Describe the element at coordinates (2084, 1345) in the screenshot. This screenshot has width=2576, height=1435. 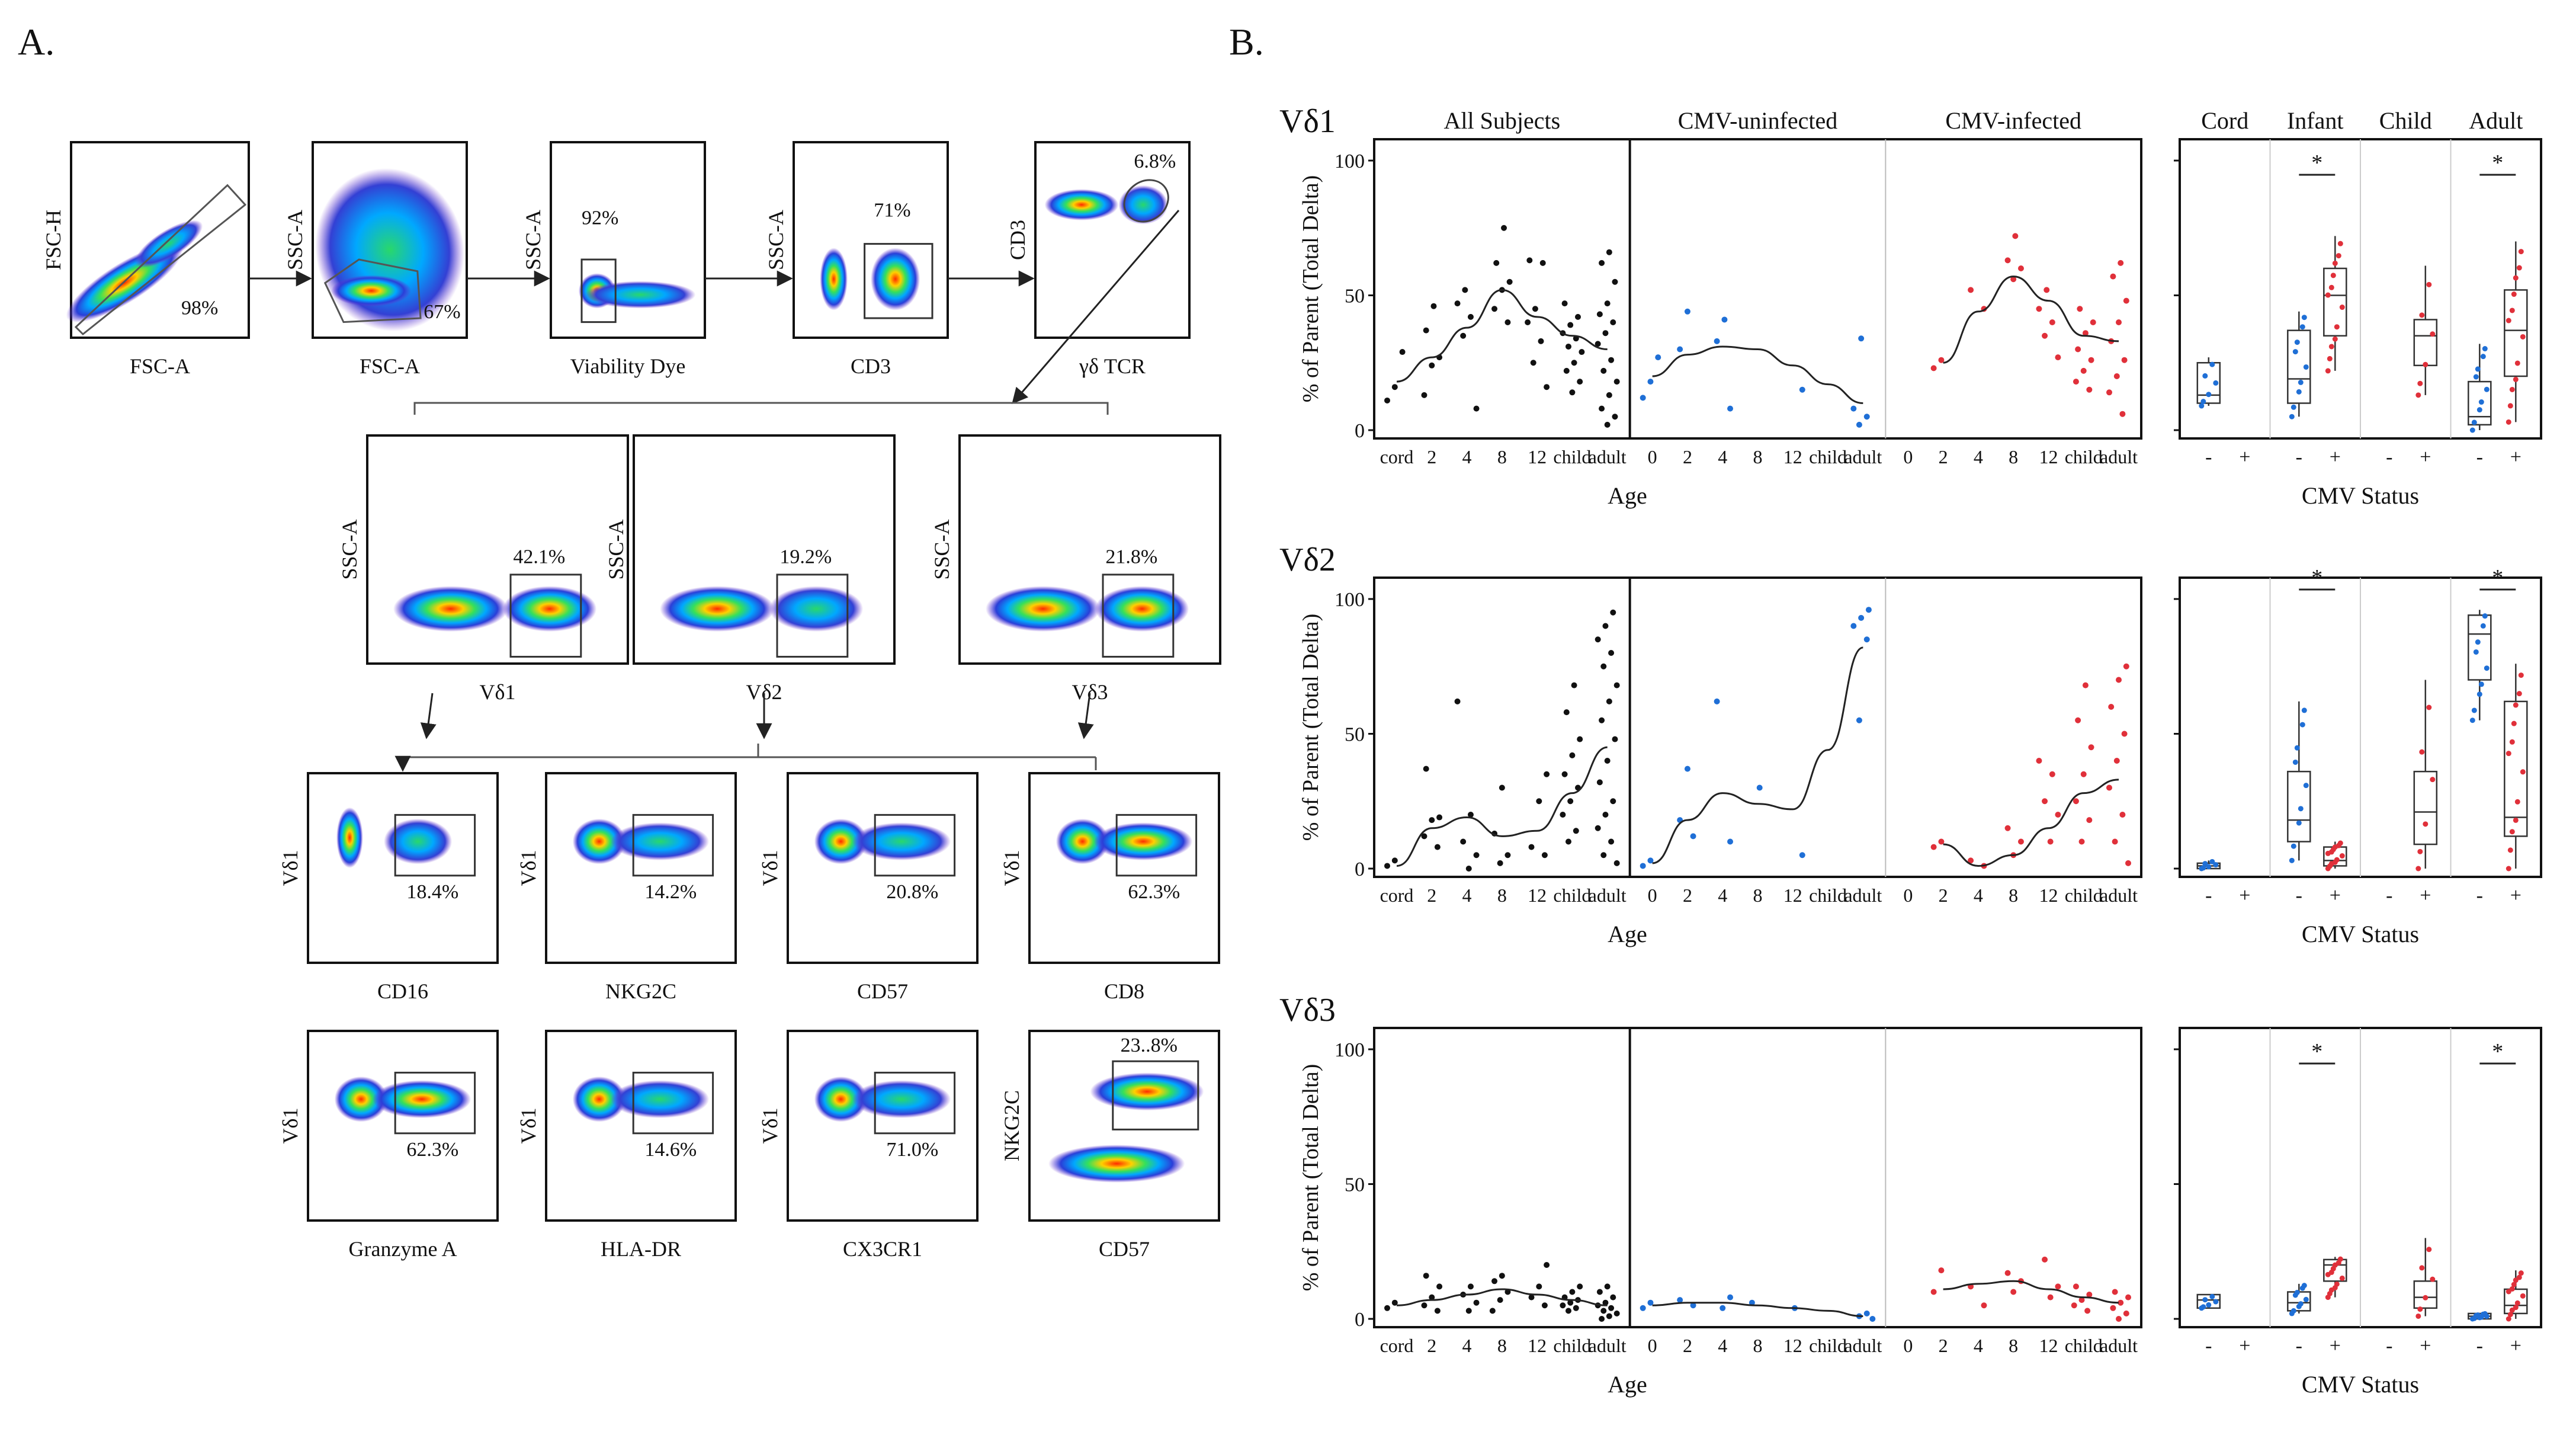
I see `x-tick-label: child` at that location.